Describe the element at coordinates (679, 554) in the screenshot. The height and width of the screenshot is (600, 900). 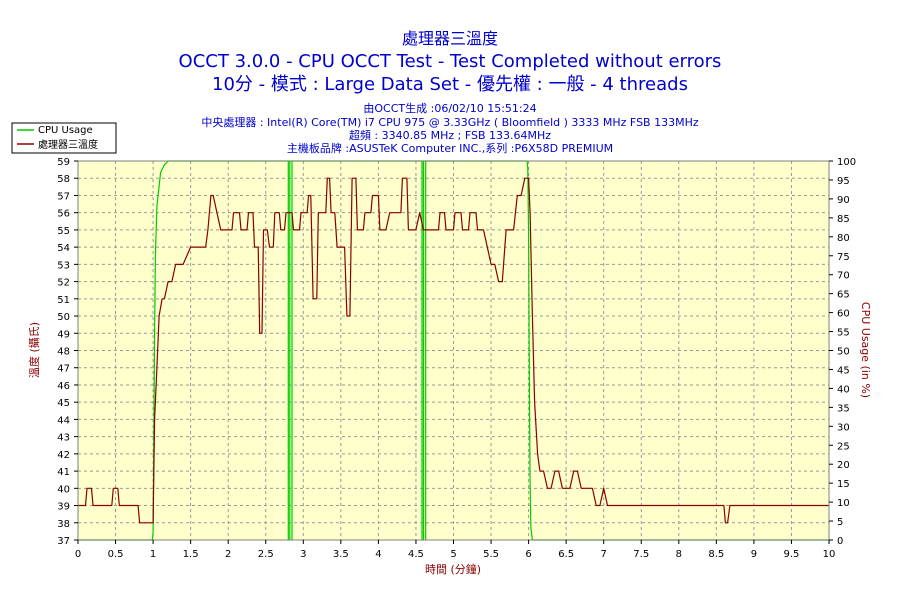
I see `x-tick-label: 8` at that location.